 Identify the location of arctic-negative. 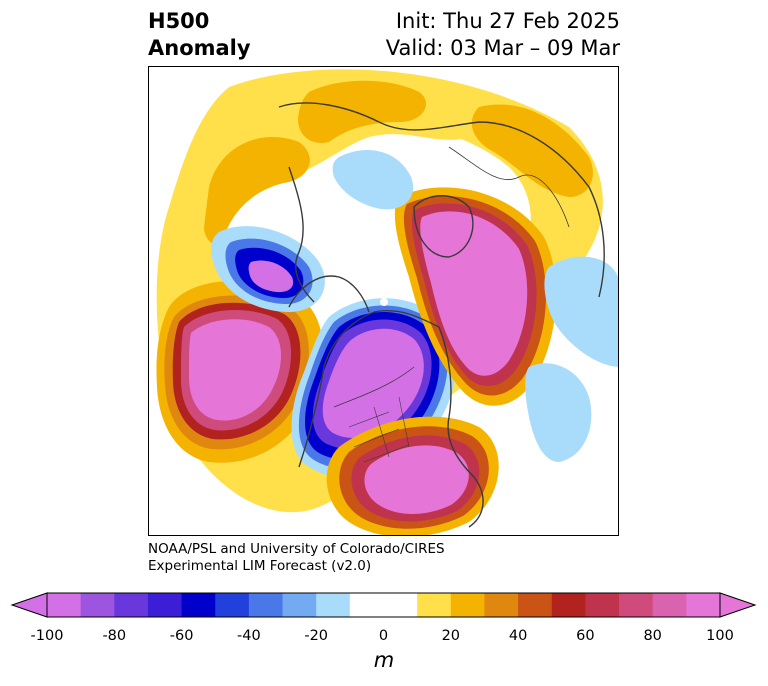
(373, 179).